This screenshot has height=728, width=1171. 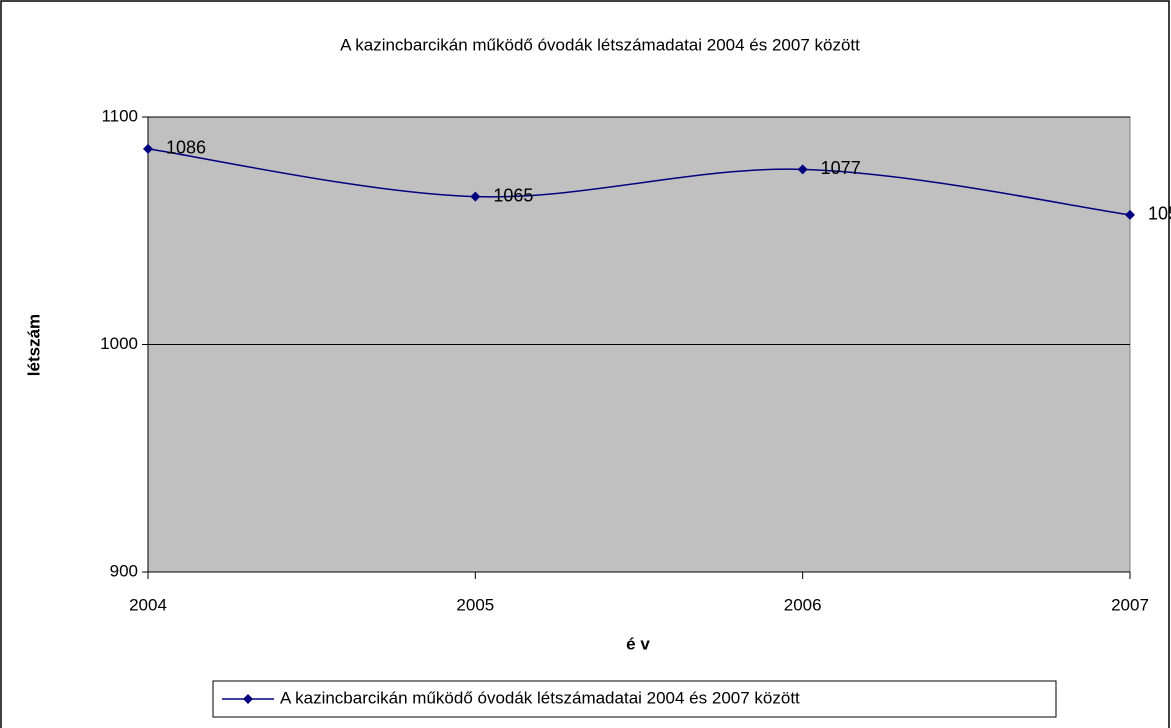 What do you see at coordinates (841, 168) in the screenshot?
I see `data-label: 1077` at bounding box center [841, 168].